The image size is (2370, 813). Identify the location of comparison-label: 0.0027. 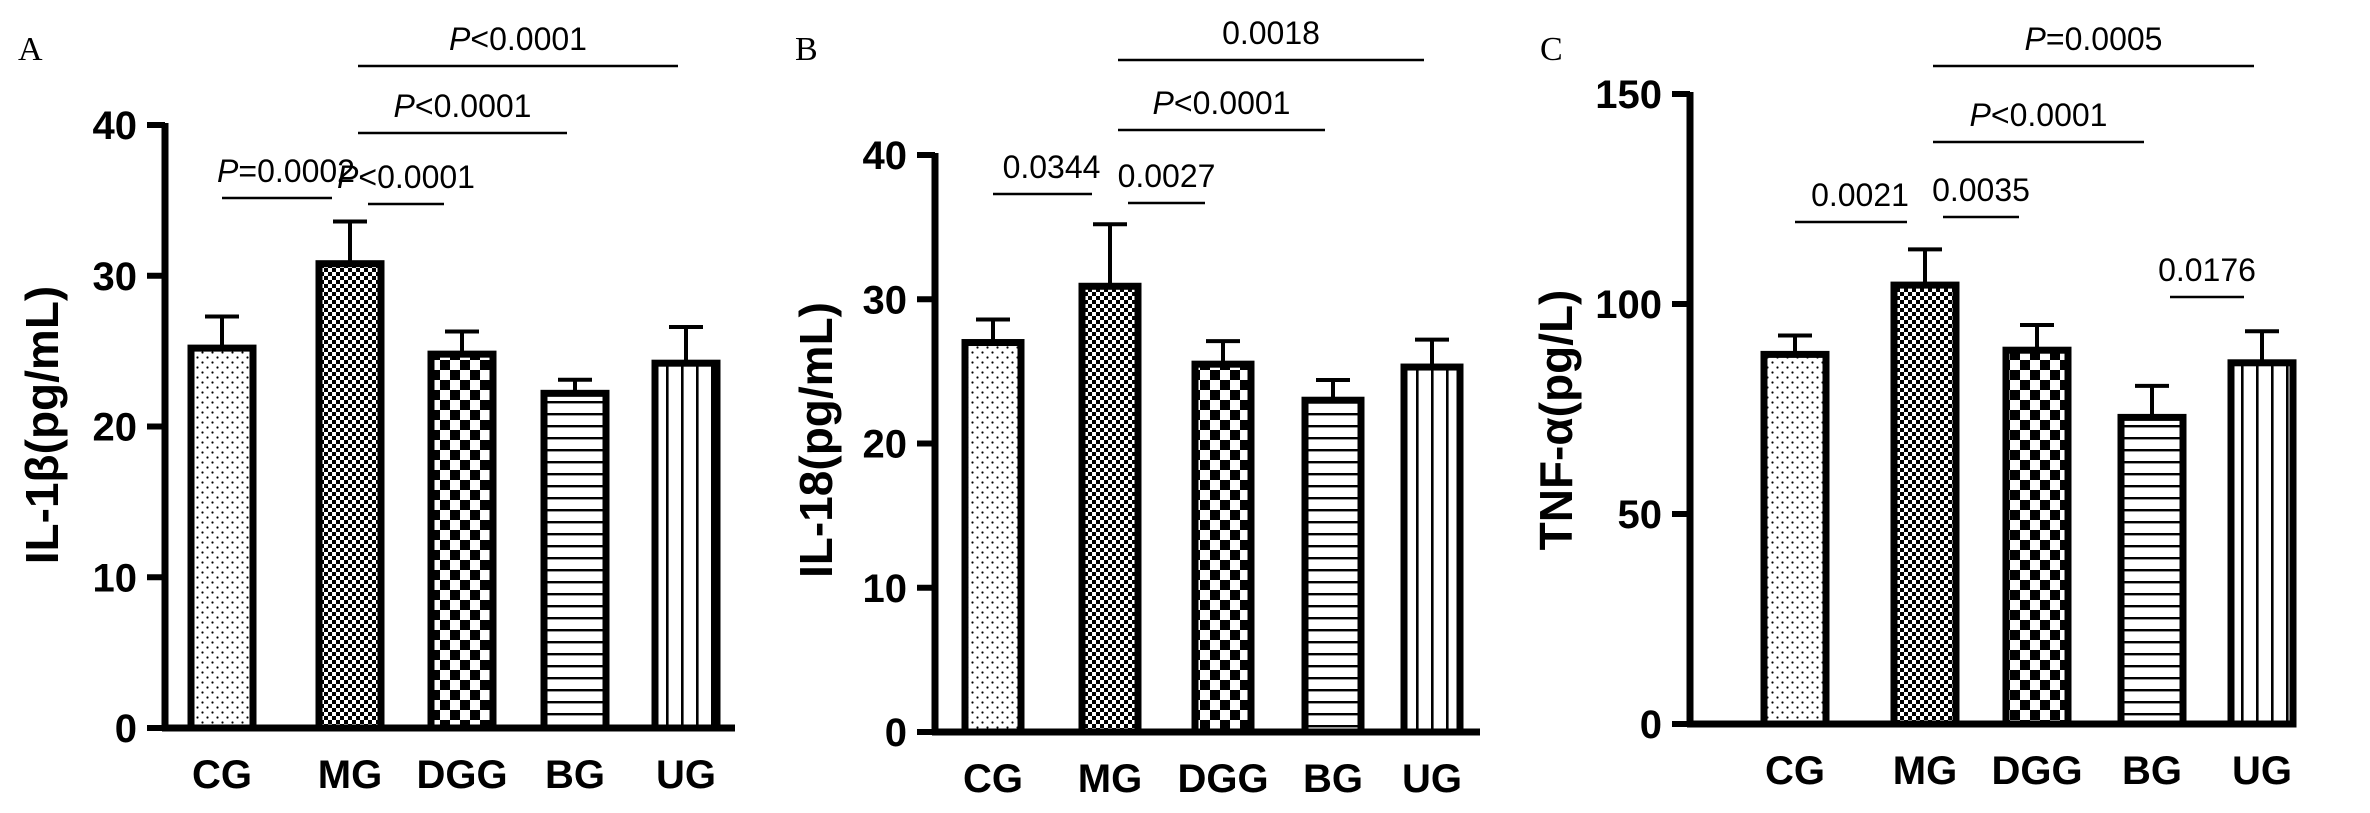
(1167, 176).